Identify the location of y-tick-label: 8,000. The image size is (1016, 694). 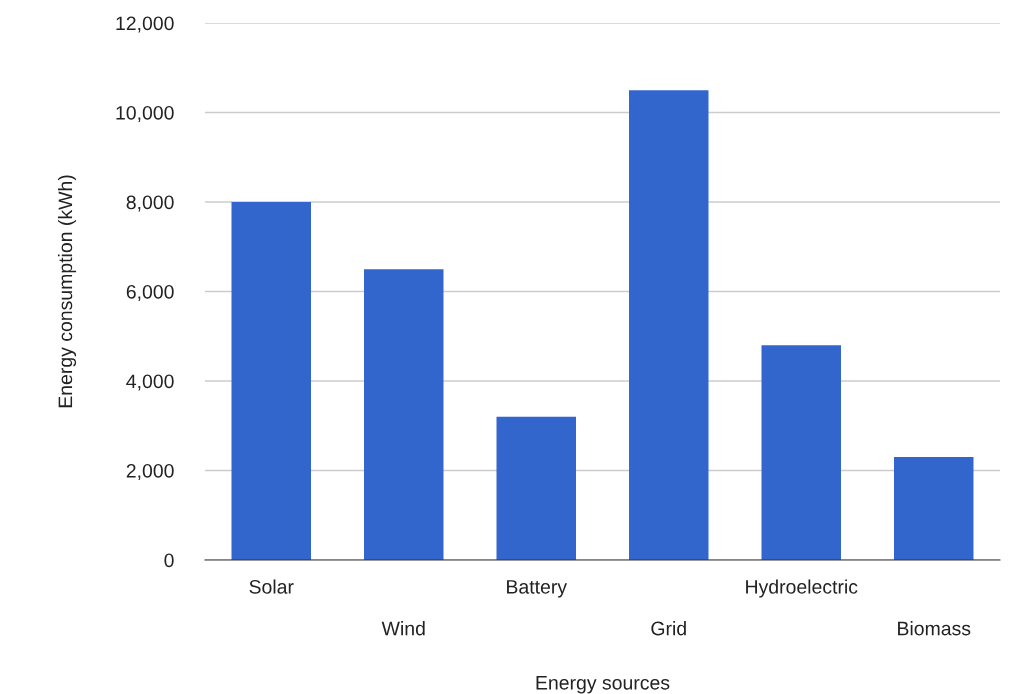
(150, 203).